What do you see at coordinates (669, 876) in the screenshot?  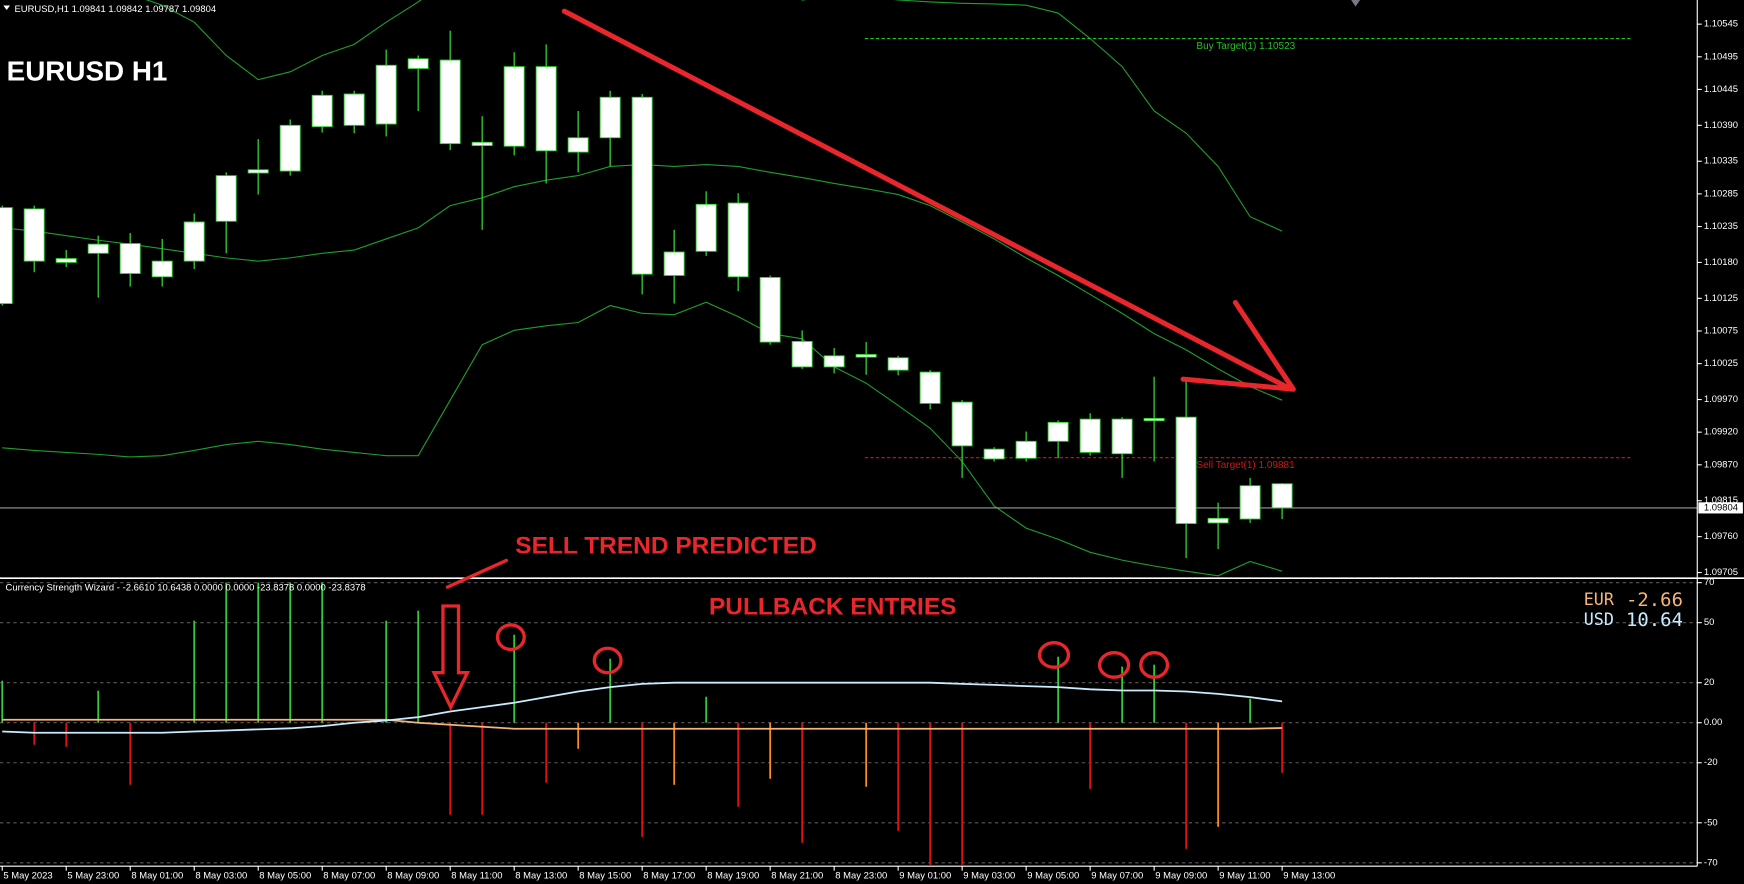 I see `x-tick-label: 8 May 17:00` at bounding box center [669, 876].